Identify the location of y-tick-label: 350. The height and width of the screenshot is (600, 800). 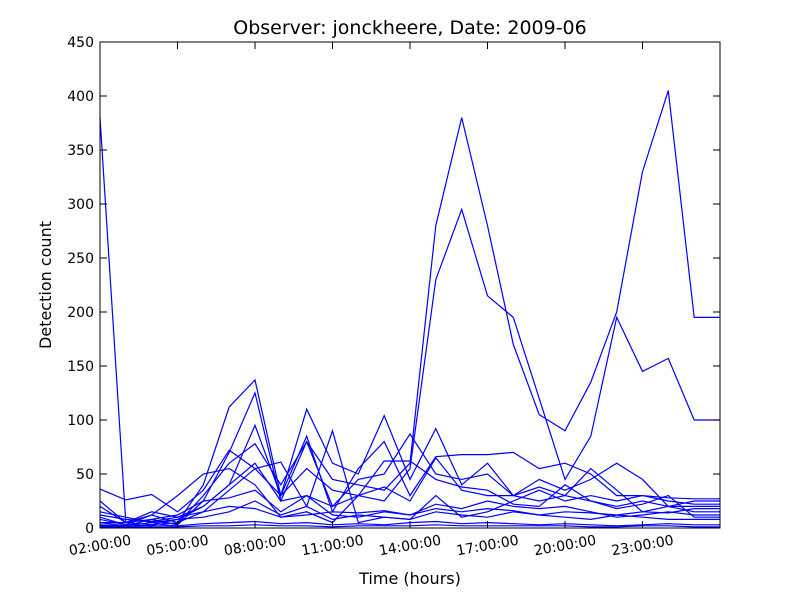
(80, 151).